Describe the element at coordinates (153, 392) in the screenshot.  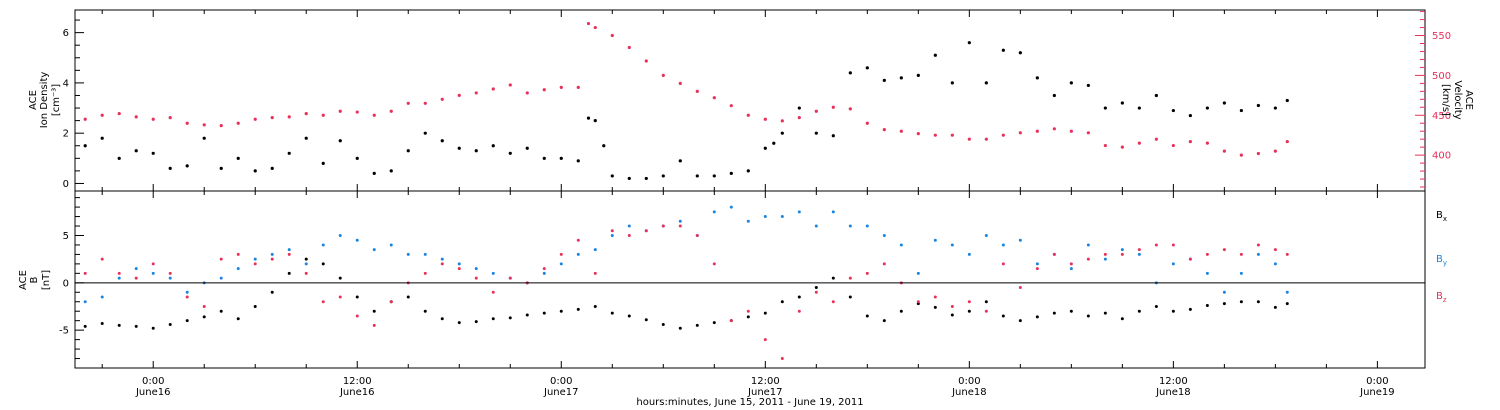
I see `x-tick-label-date: June16` at that location.